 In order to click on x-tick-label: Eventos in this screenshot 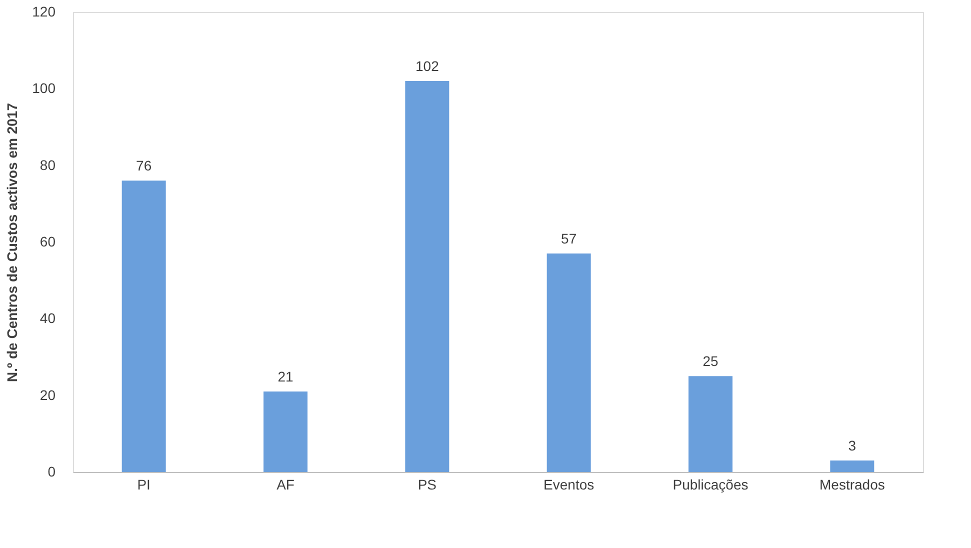, I will do `click(569, 484)`.